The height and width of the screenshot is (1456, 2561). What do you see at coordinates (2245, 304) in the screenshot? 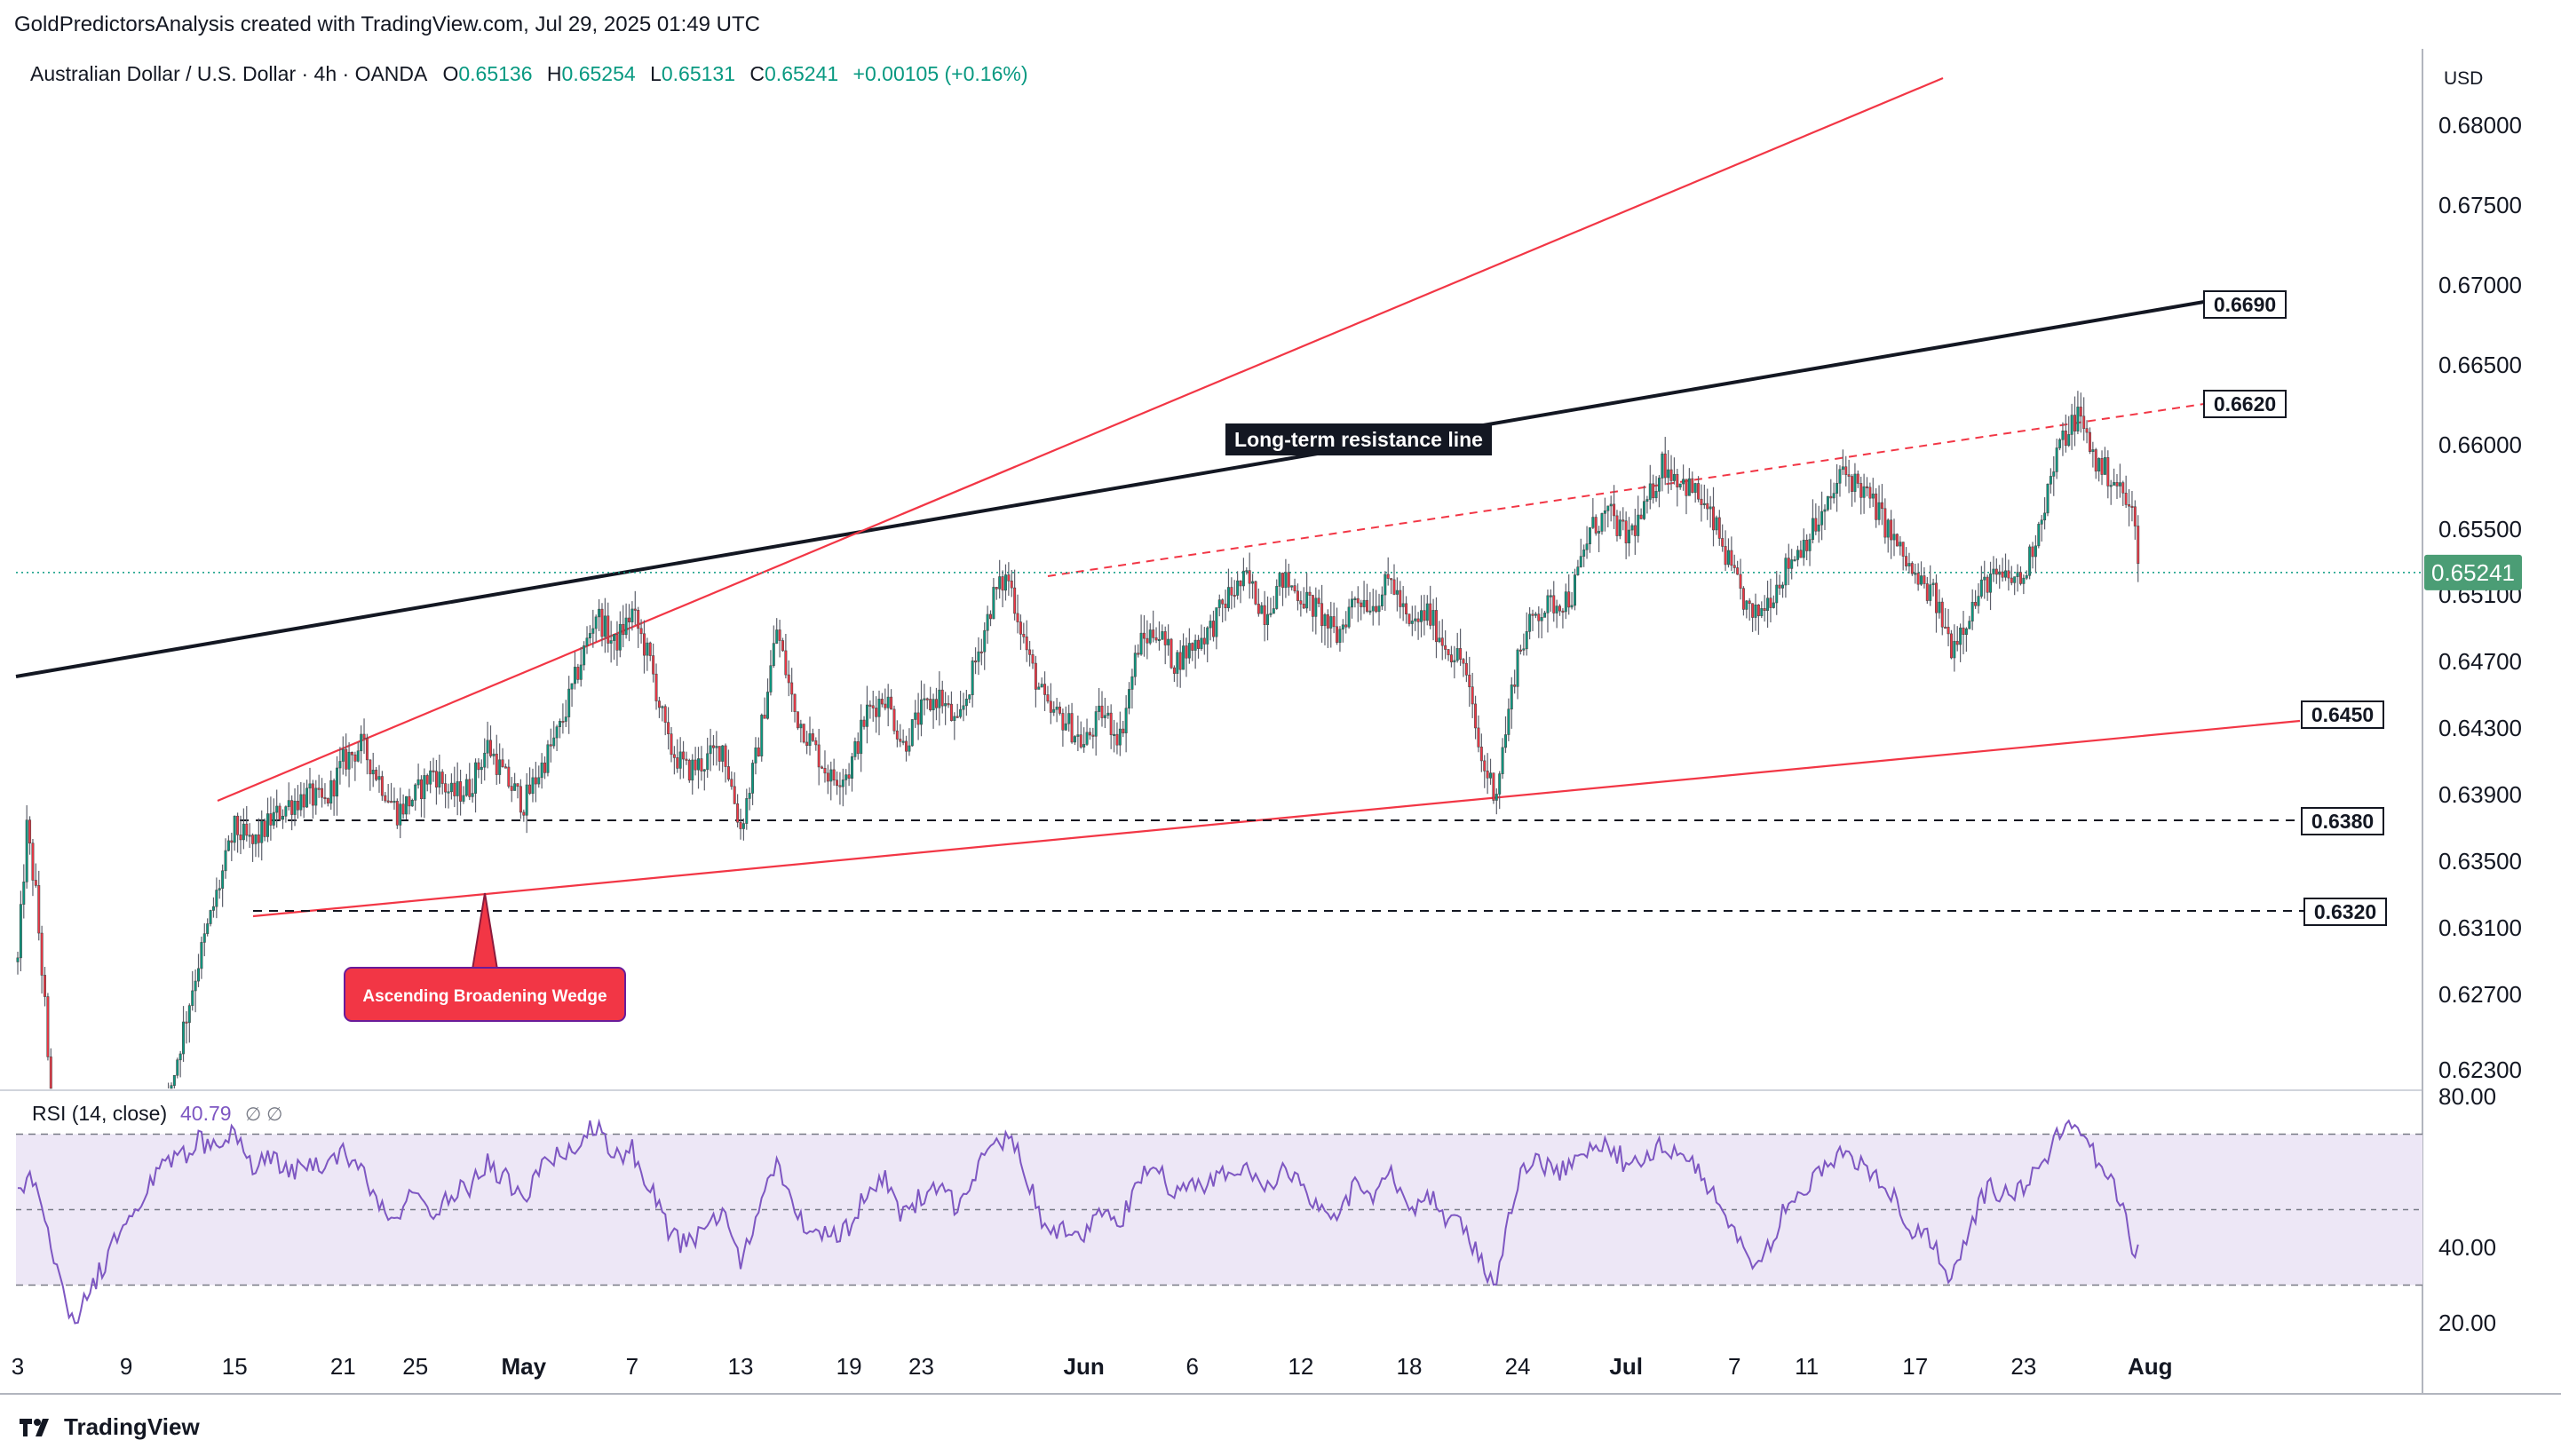
I see `level-tag-label: 0.6690` at bounding box center [2245, 304].